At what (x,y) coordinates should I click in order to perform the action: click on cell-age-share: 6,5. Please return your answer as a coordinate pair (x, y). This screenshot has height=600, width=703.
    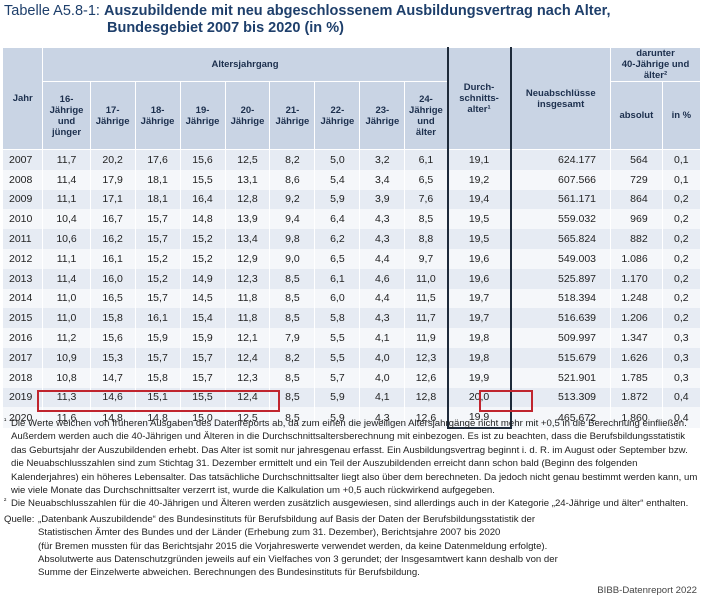
    Looking at the image, I should click on (426, 179).